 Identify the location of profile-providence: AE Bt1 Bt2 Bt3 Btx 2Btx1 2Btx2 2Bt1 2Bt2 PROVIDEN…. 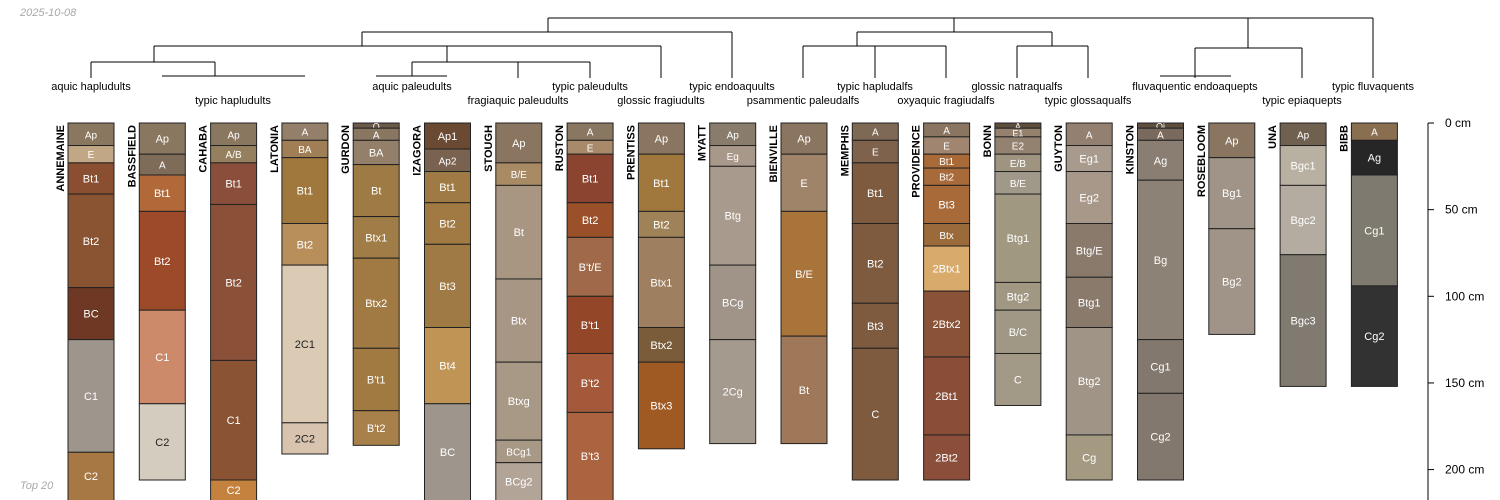
(941, 301).